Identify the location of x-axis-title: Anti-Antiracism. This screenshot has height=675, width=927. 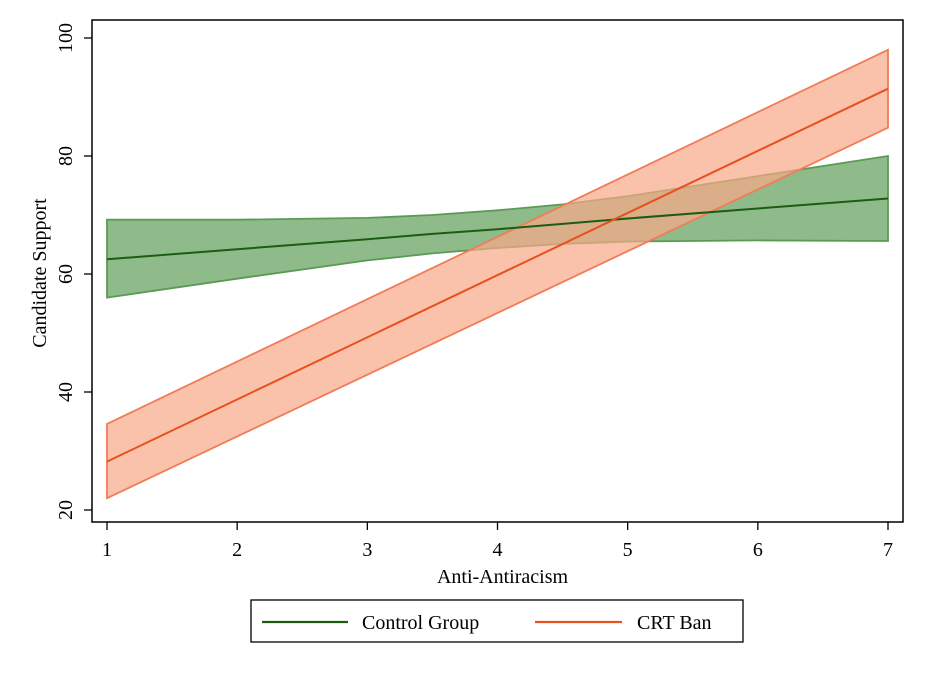
(503, 577).